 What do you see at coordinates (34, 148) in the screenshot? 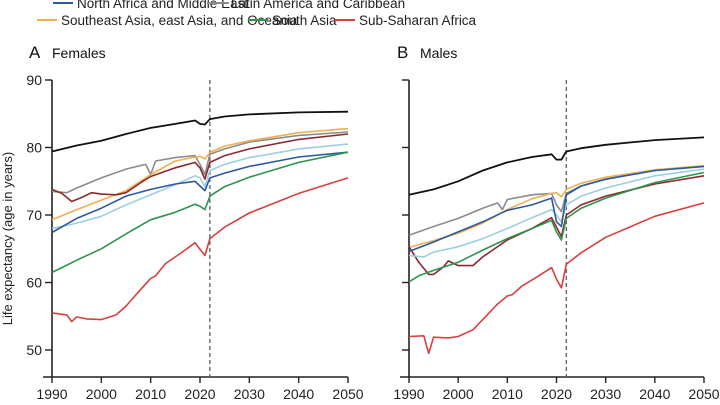
I see `y-tick-label: 80` at bounding box center [34, 148].